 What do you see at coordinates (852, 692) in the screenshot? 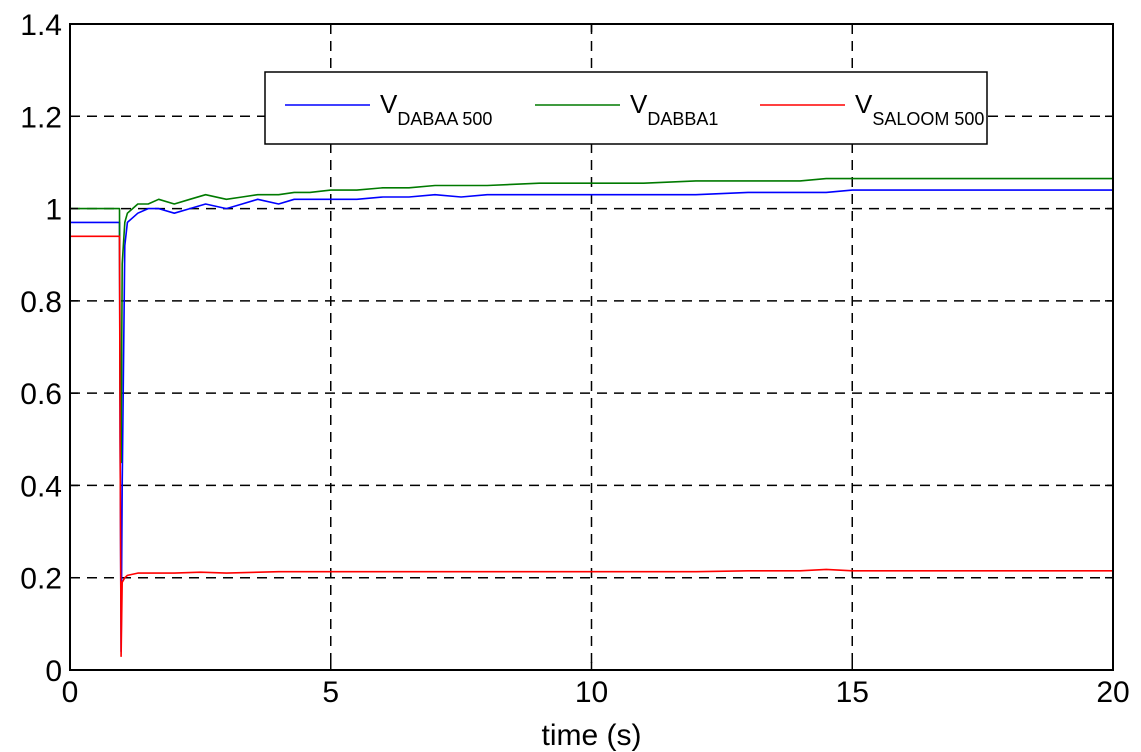
I see `x-tick-label: 15` at bounding box center [852, 692].